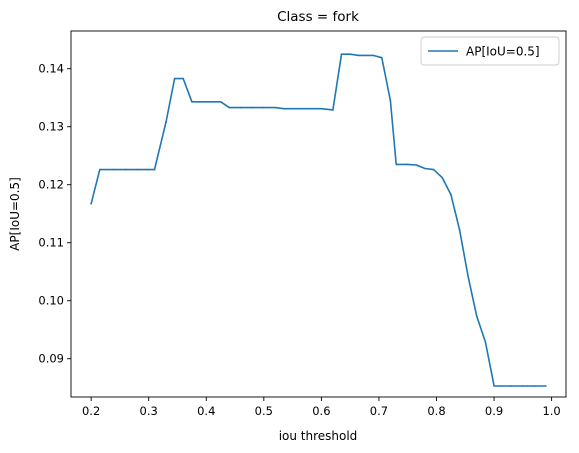 The height and width of the screenshot is (453, 579). I want to click on x-tick-label: 0.3, so click(149, 411).